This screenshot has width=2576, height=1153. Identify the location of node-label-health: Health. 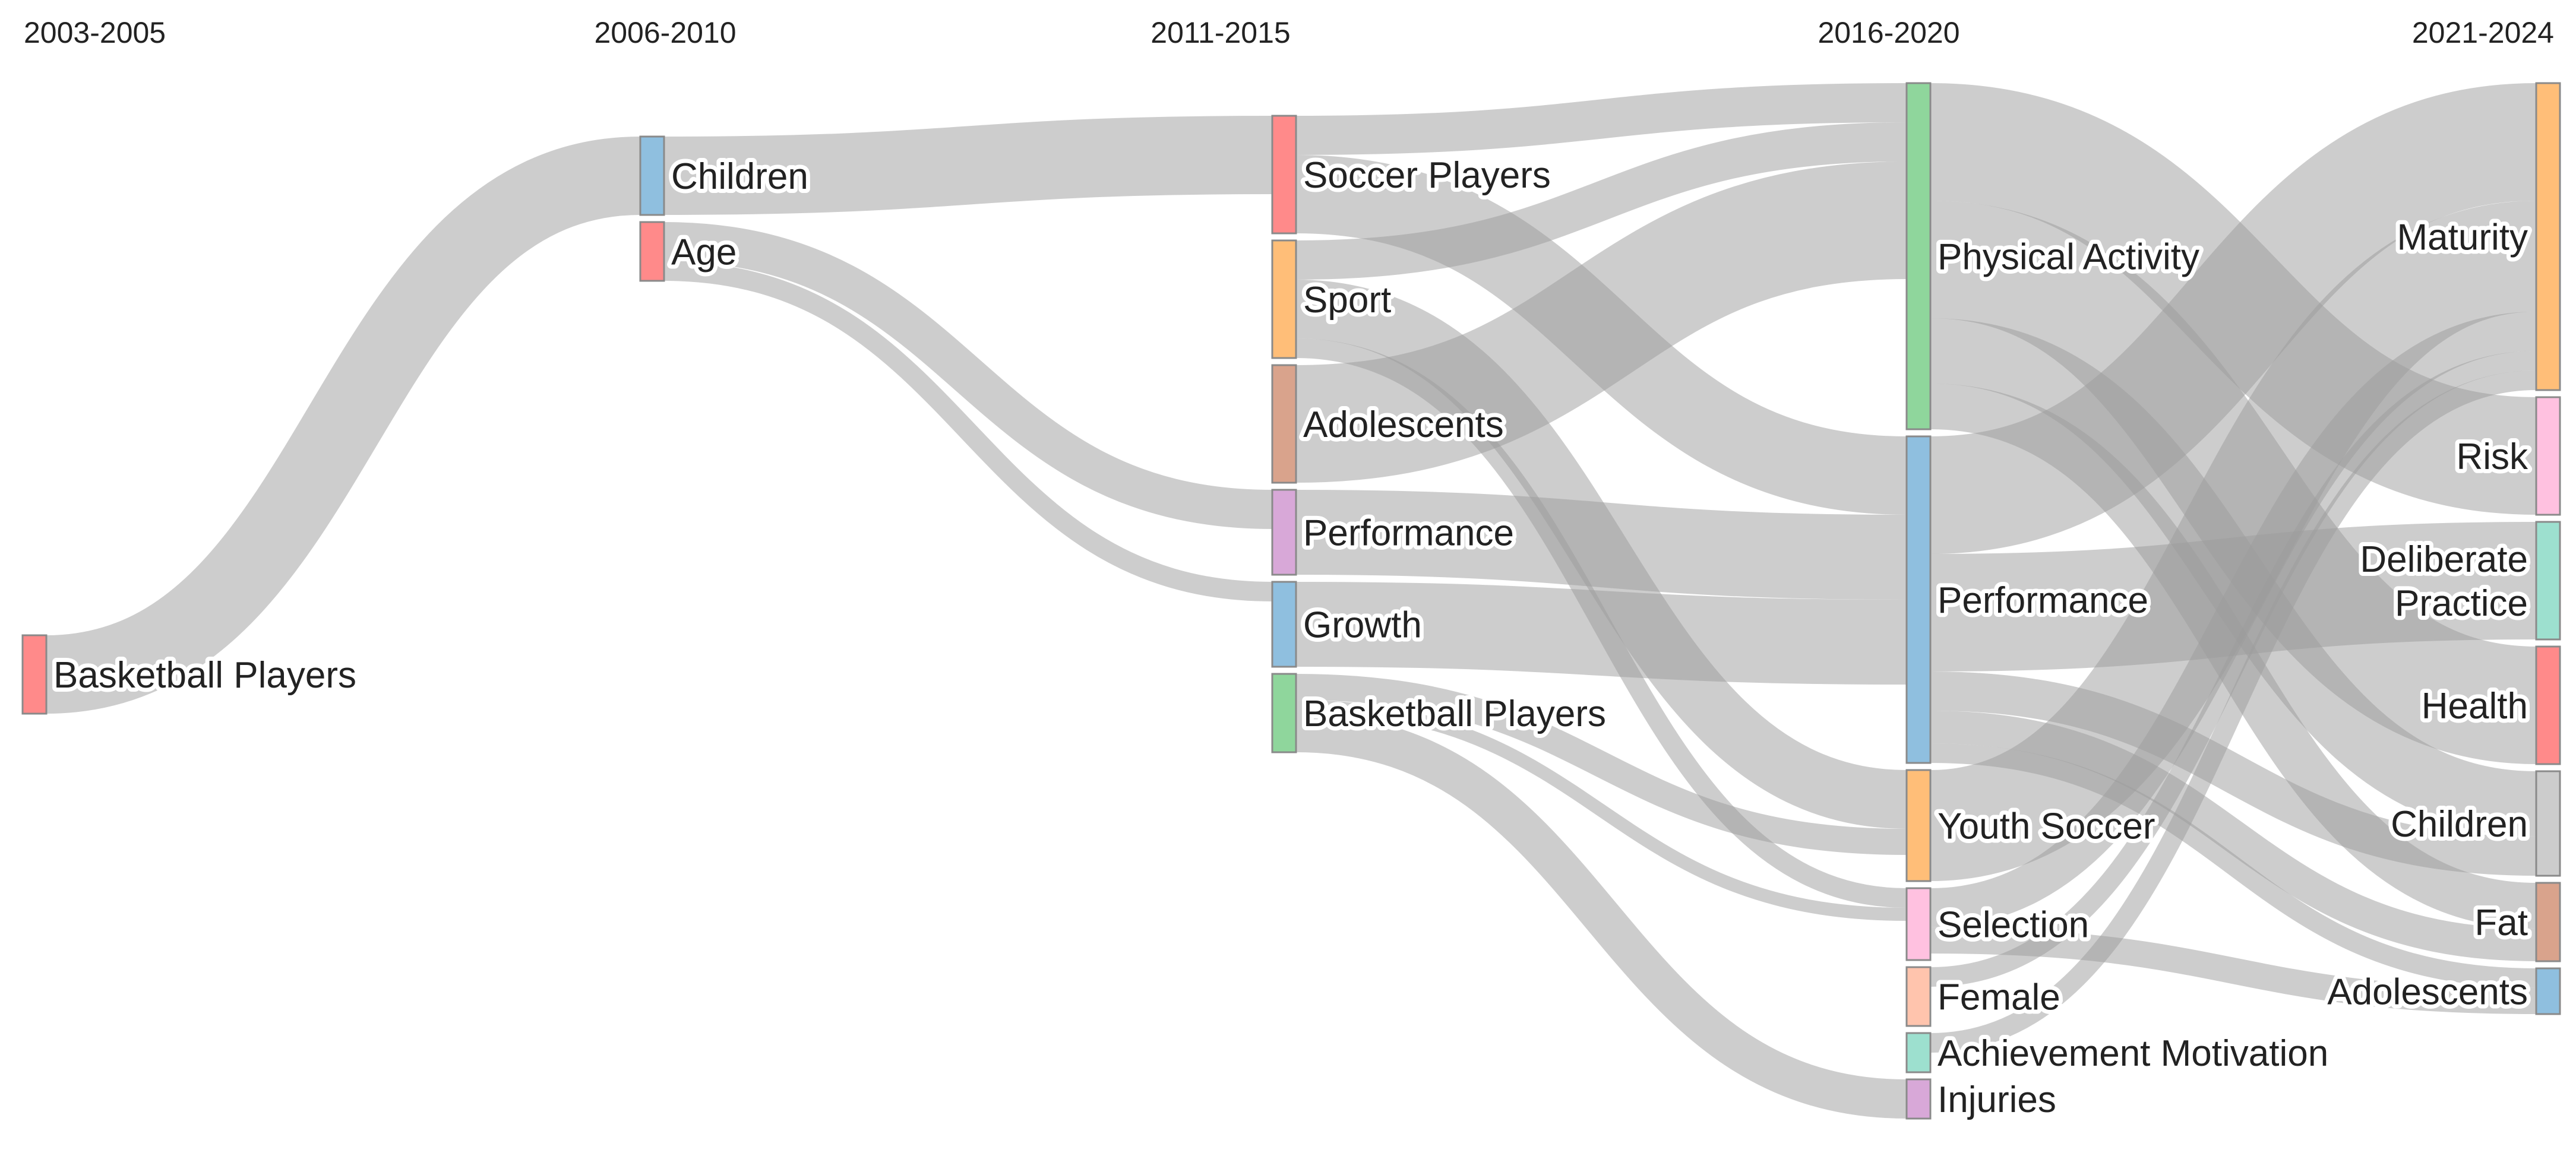
(2475, 706).